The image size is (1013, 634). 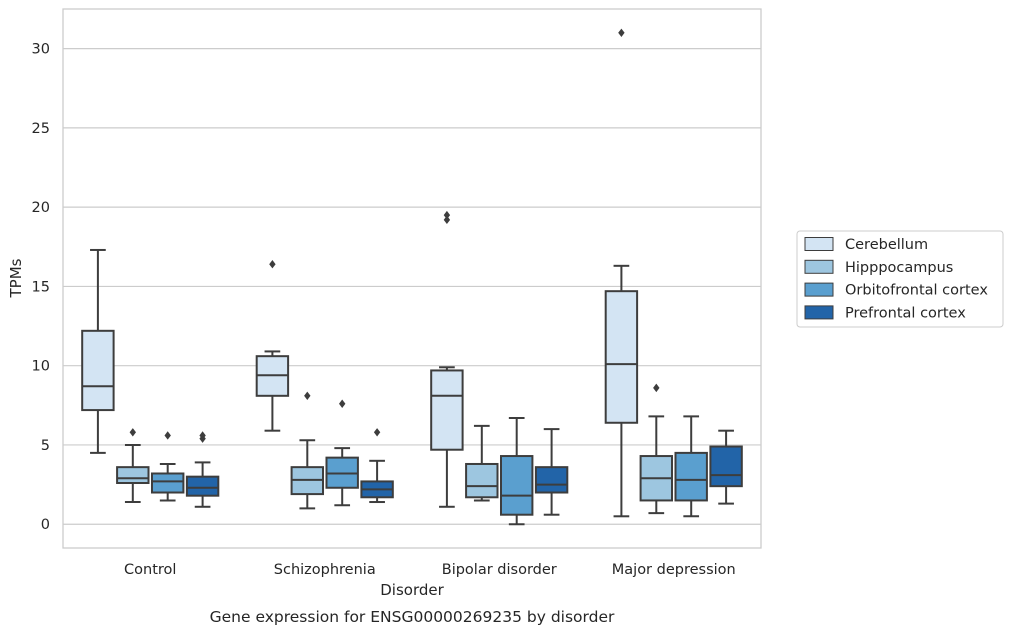 What do you see at coordinates (899, 268) in the screenshot?
I see `legend-label-1: Hipppocampus` at bounding box center [899, 268].